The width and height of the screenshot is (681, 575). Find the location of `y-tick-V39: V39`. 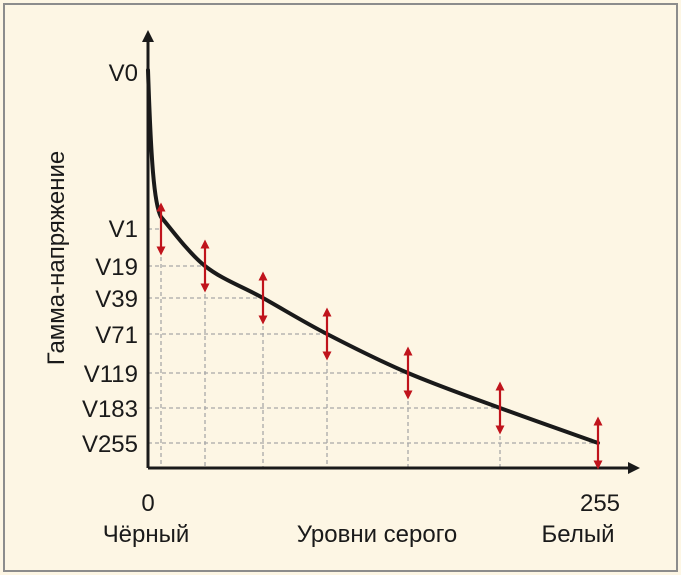

y-tick-V39: V39 is located at coordinates (116, 299).